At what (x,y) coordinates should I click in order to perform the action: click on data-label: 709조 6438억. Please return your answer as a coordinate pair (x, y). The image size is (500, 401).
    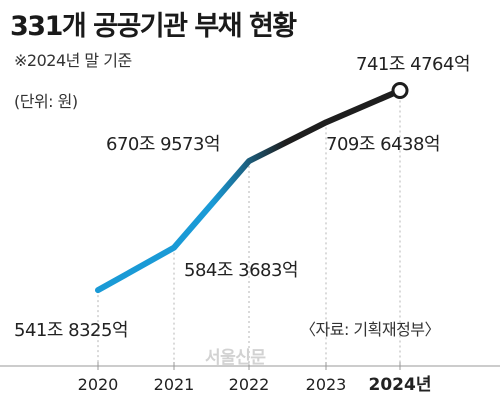
    Looking at the image, I should click on (383, 144).